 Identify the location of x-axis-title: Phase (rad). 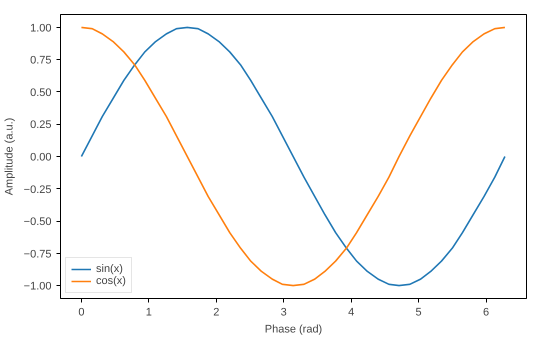
(293, 330).